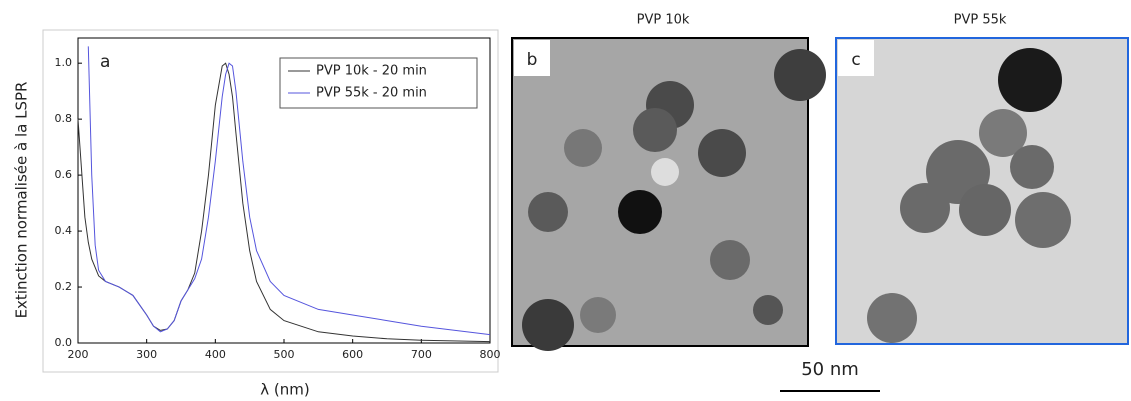  I want to click on x-tick-label: 600, so click(352, 354).